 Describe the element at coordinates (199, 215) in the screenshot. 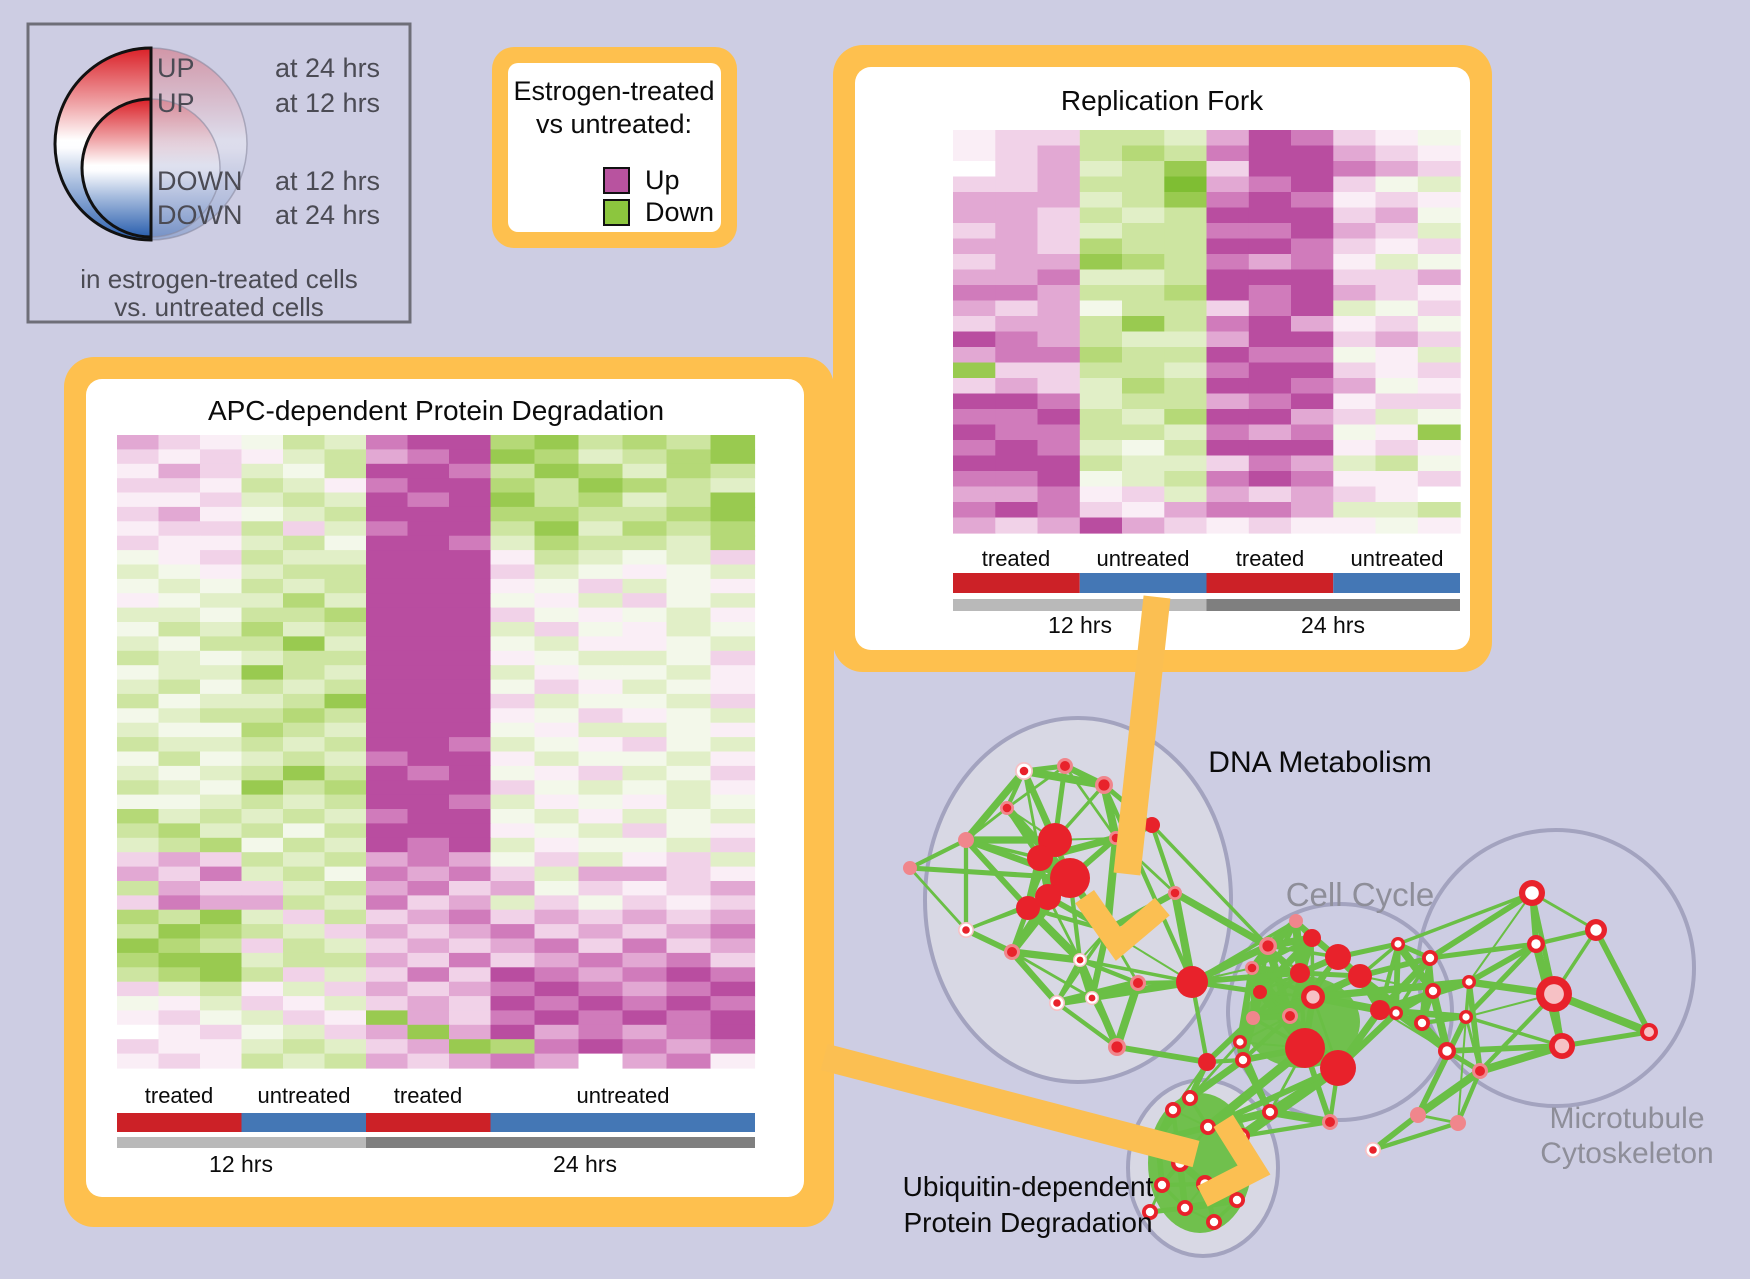

I see `legend-down-24-dir: DOWN` at that location.